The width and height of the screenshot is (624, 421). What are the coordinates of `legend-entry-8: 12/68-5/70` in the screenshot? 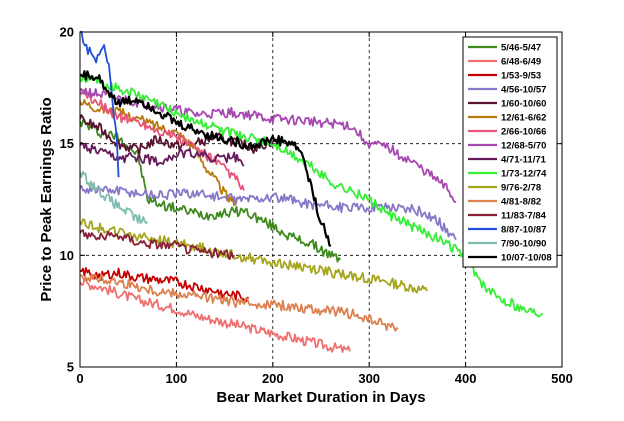 It's located at (523, 146).